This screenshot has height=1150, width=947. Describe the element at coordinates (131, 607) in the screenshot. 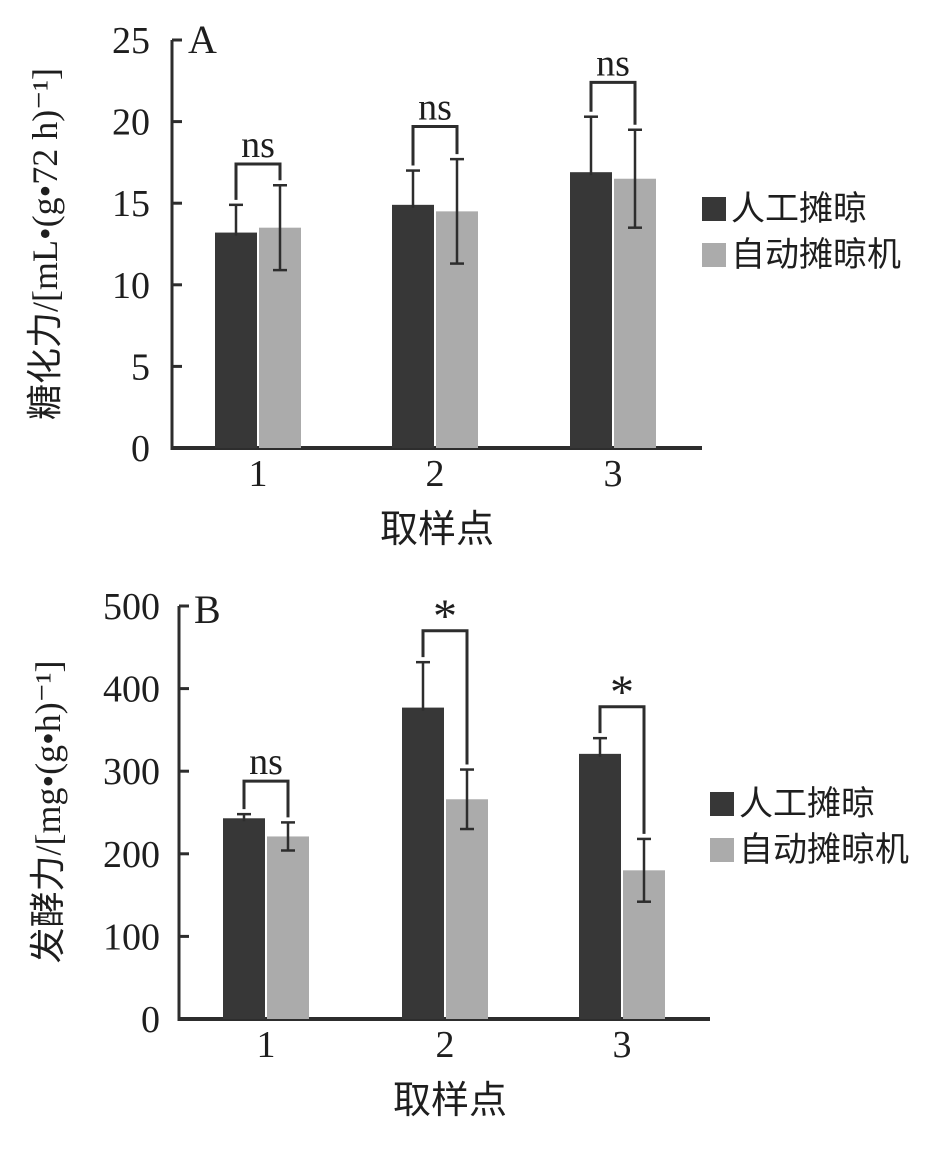

I see `y-tick-label: 500` at that location.